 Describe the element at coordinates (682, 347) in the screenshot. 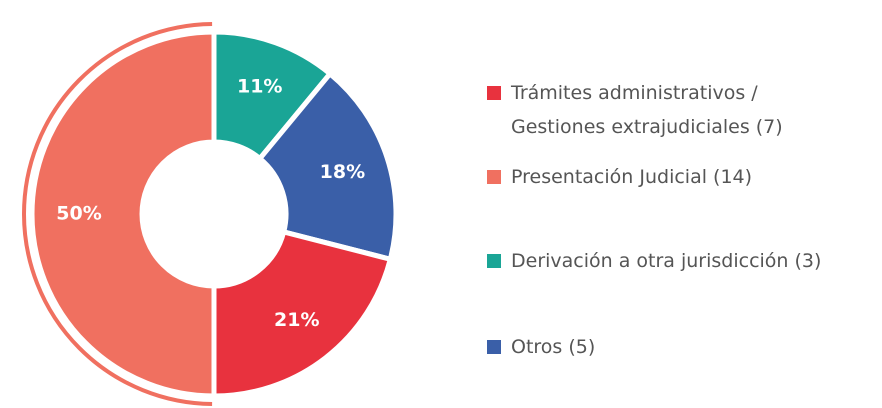

I see `legend-item: Otros (5)` at that location.